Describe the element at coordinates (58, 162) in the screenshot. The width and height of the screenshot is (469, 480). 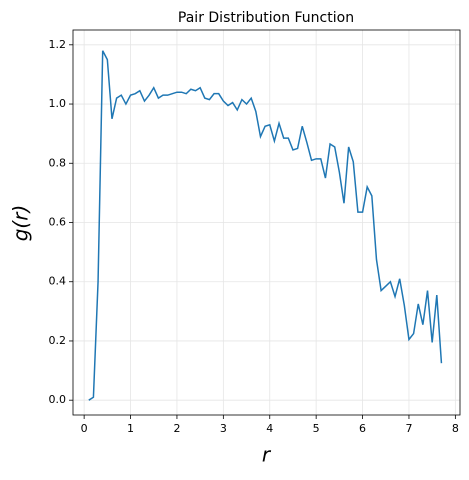
I see `y-tick-label: 0.8` at that location.